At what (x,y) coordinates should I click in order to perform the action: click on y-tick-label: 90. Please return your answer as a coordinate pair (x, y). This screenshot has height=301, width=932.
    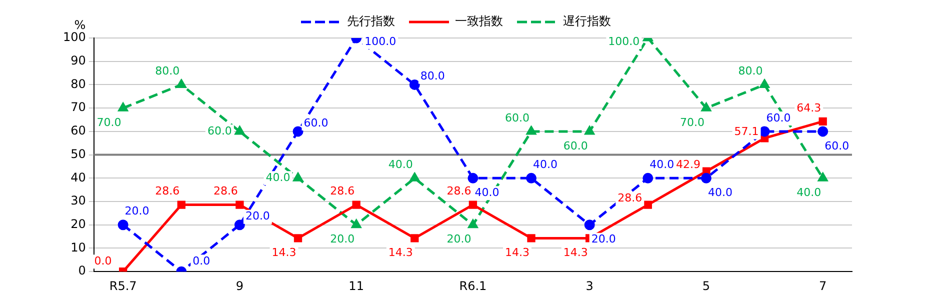
    Looking at the image, I should click on (78, 60).